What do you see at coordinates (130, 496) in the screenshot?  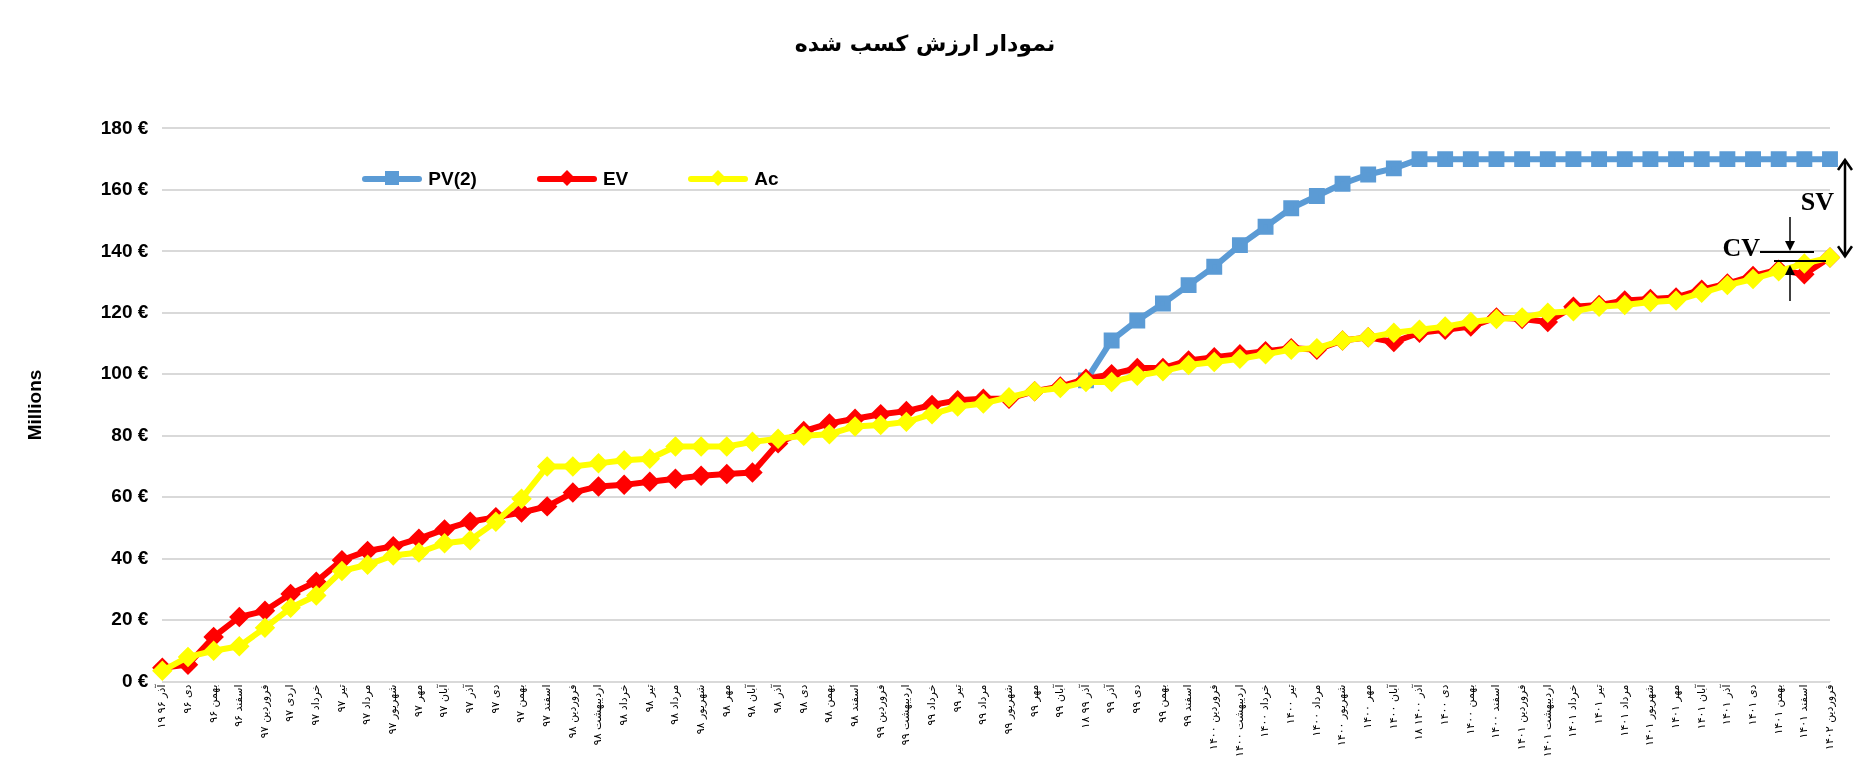 I see `y-tick-label: 60 €` at bounding box center [130, 496].